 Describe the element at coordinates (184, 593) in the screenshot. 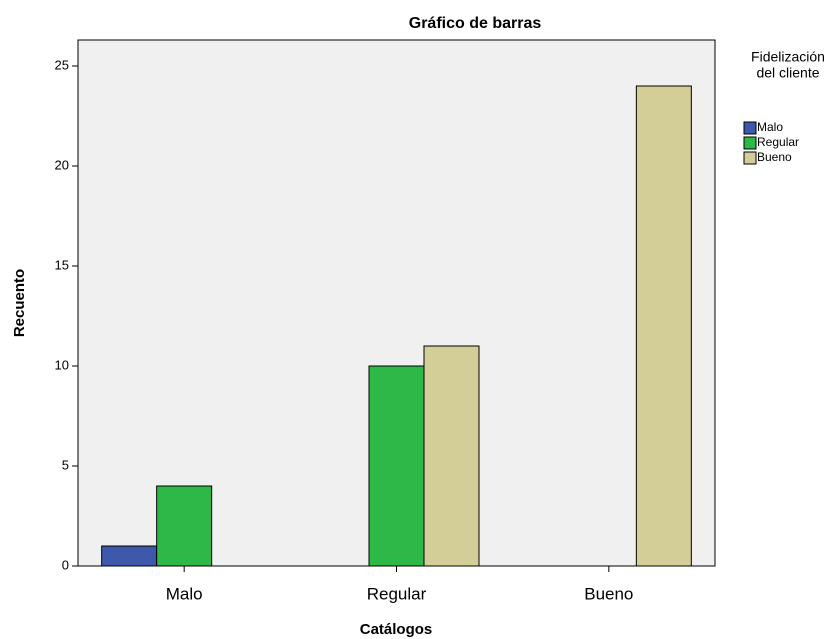

I see `x-tick-label: Malo` at that location.